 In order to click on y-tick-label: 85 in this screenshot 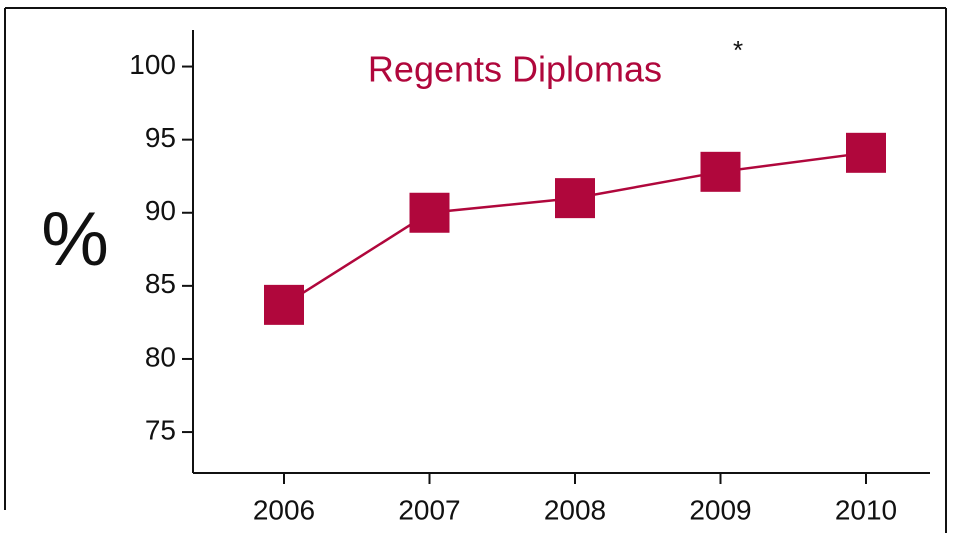, I will do `click(160, 283)`.